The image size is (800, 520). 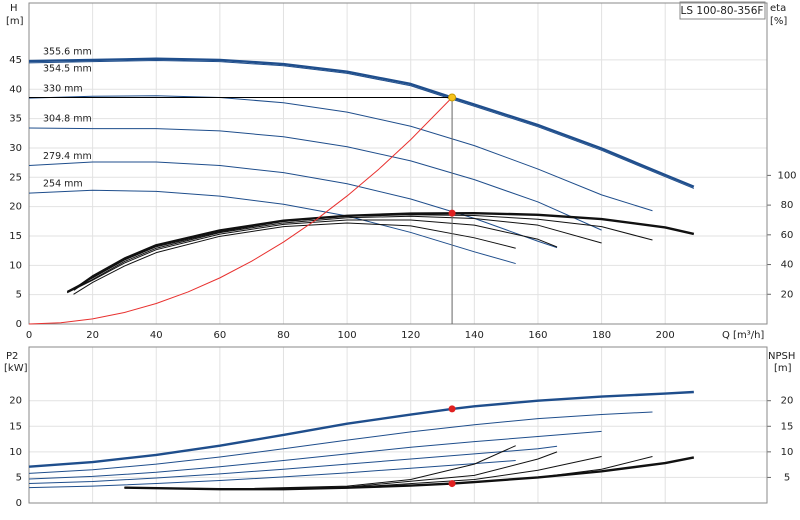 I want to click on x-tick-label: 0, so click(x=29, y=335).